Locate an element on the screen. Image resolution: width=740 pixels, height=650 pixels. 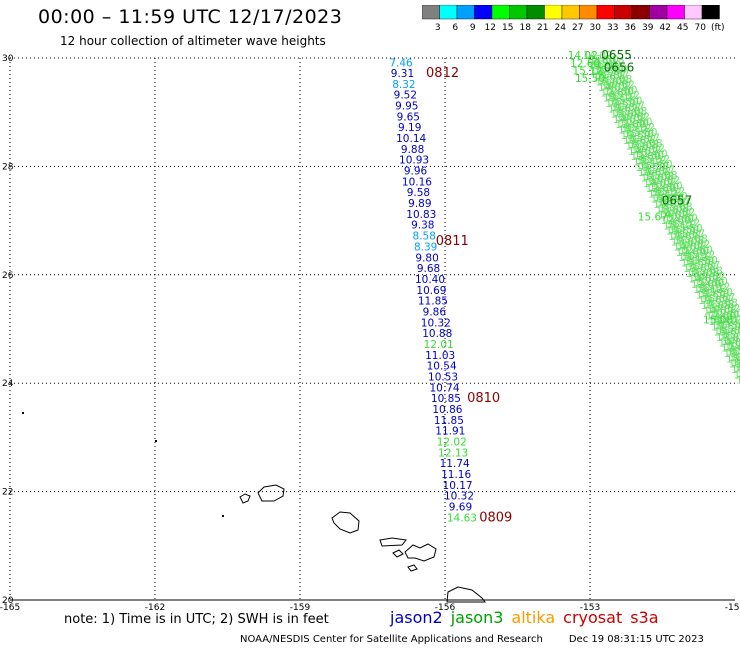
island-maui is located at coordinates (420, 552).